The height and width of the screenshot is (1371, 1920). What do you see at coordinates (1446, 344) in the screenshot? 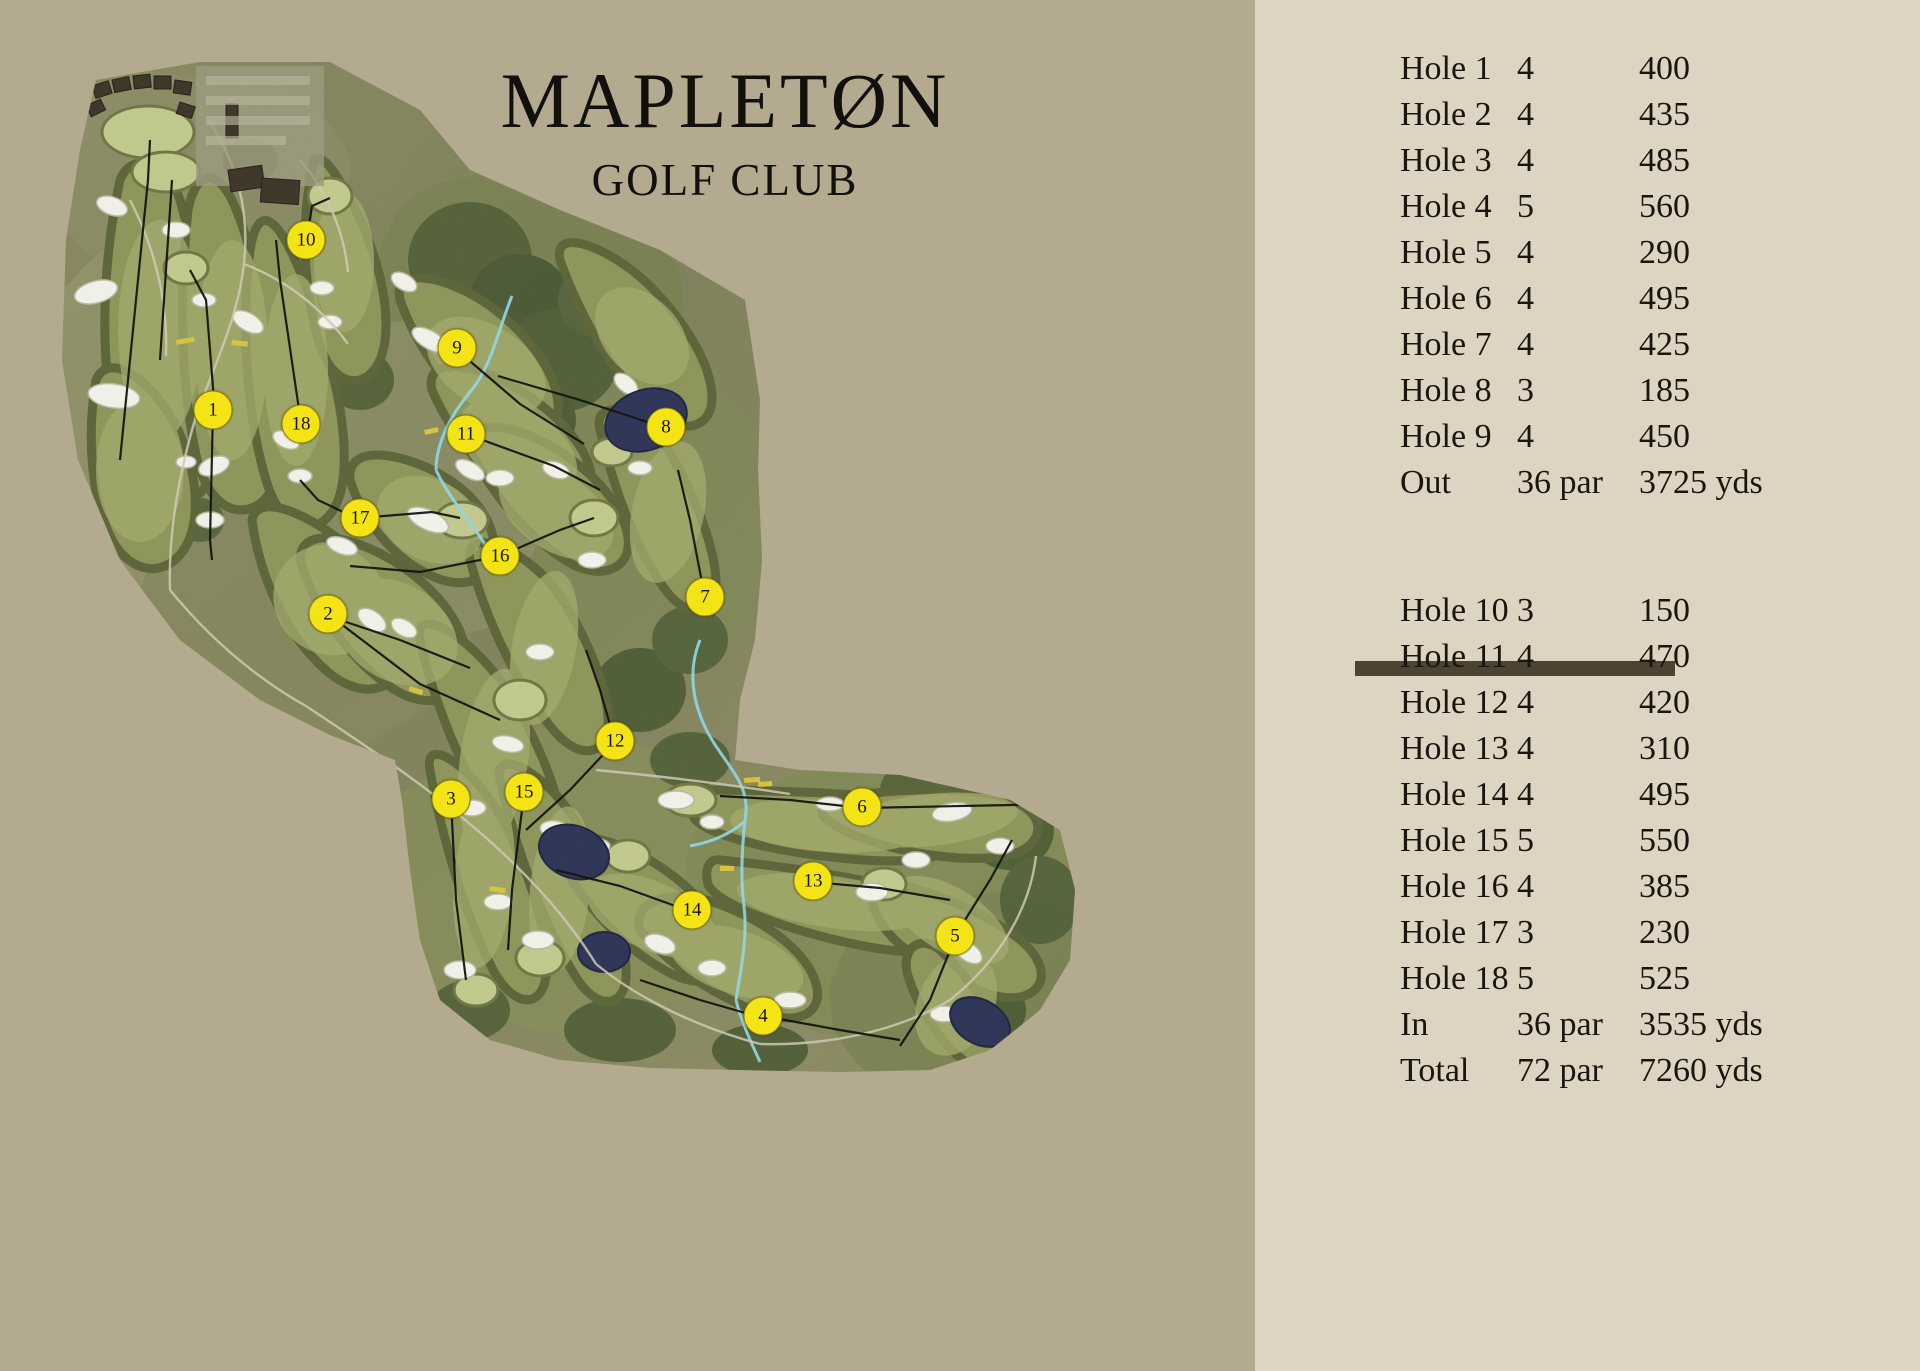
I see `scorecard-hole-label: Hole 7` at bounding box center [1446, 344].